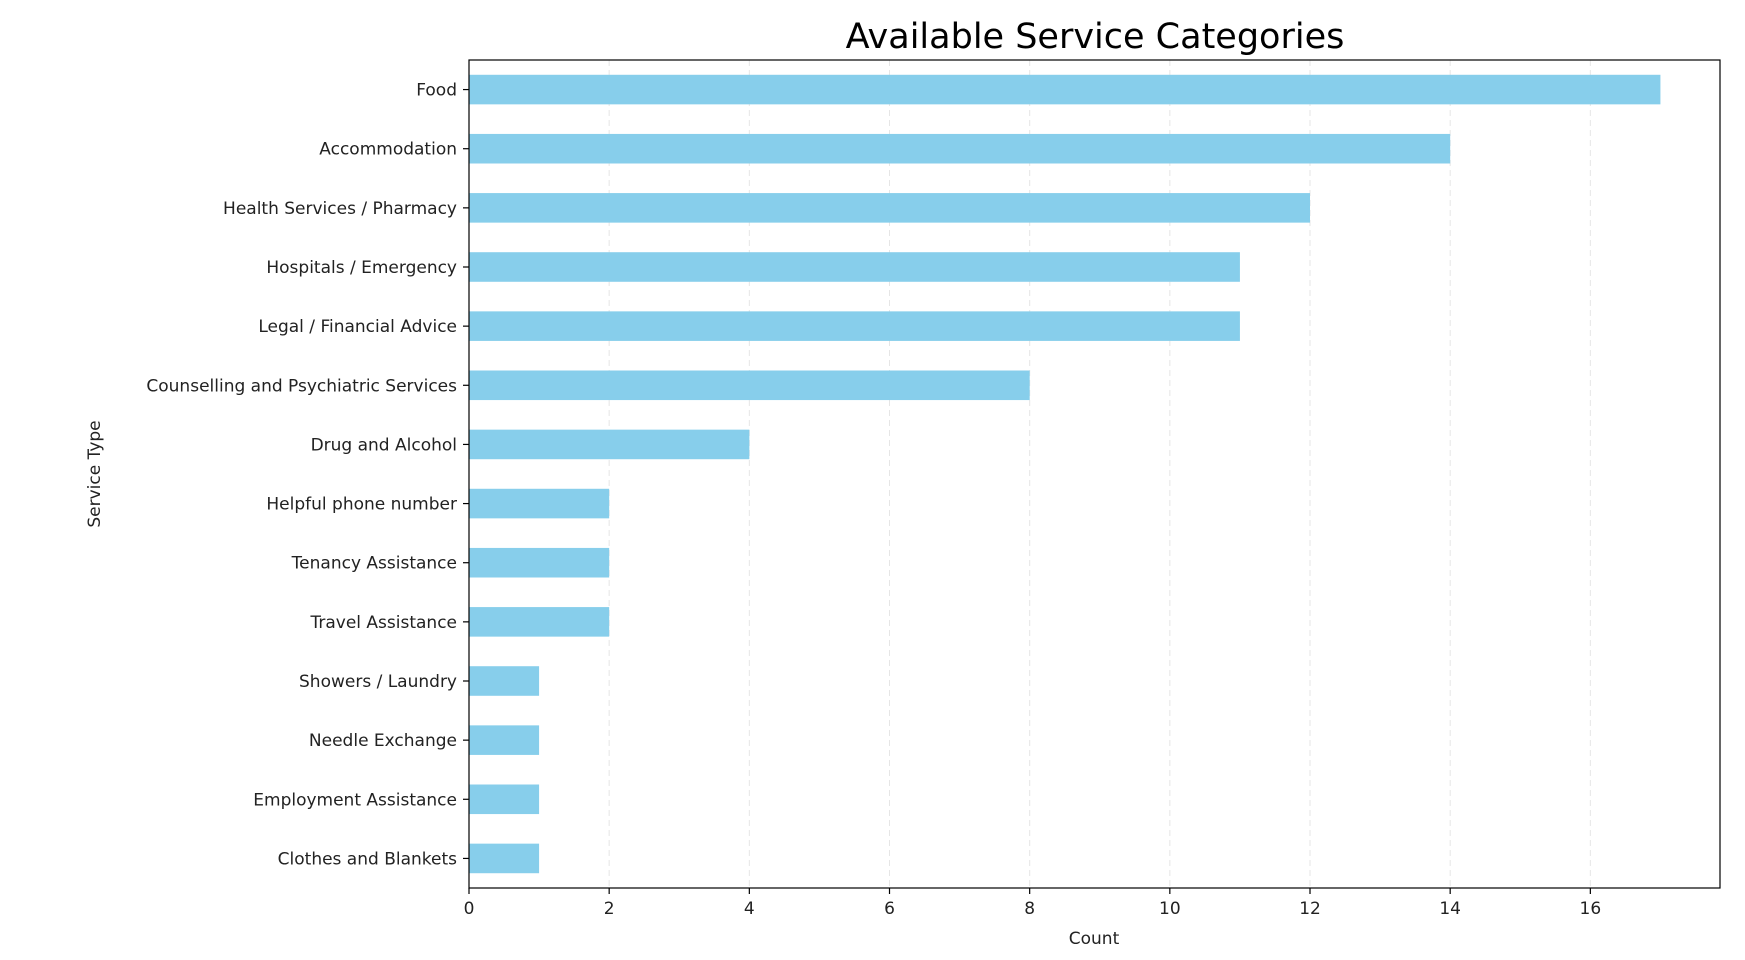 The image size is (1745, 960). Describe the element at coordinates (1310, 909) in the screenshot. I see `x-tick-label: 12` at that location.